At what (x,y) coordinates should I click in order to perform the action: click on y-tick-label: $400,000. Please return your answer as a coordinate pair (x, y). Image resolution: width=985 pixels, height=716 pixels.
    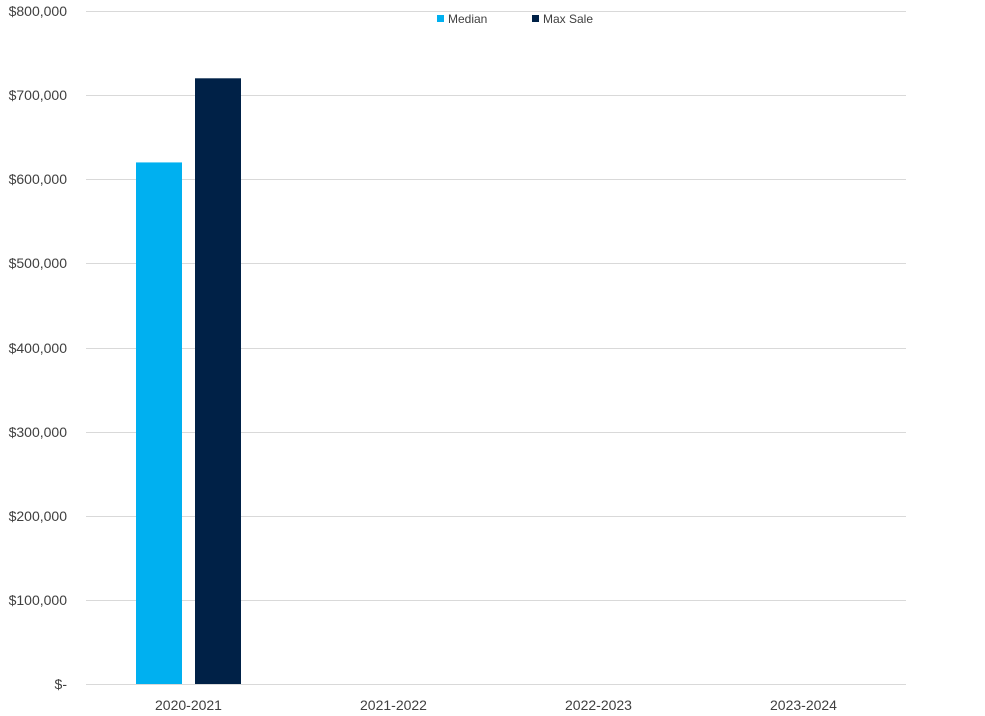
    Looking at the image, I should click on (38, 348).